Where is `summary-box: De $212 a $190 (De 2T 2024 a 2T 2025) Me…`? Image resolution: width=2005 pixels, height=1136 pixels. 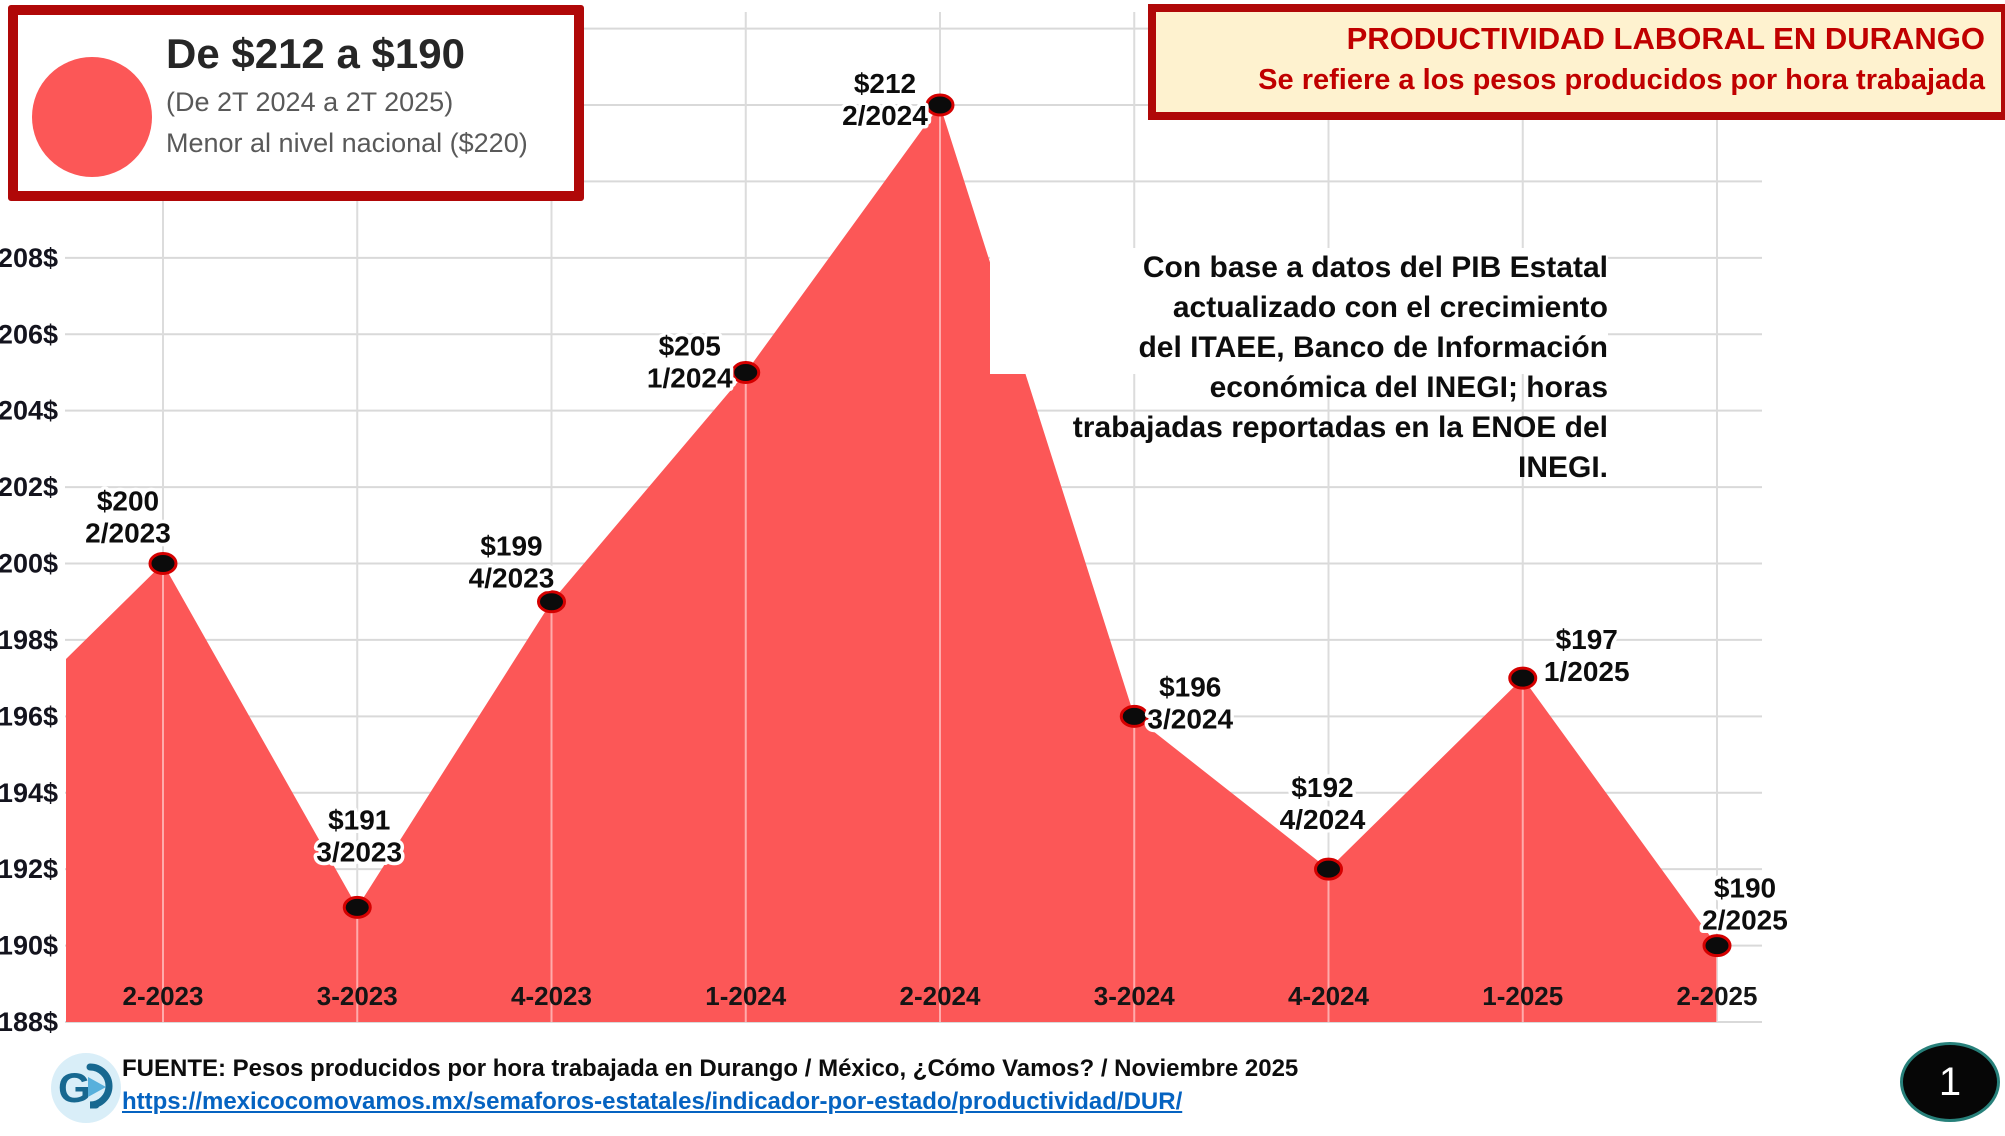
summary-box: De $212 a $190 (De 2T 2024 a 2T 2025) Me… is located at coordinates (296, 103).